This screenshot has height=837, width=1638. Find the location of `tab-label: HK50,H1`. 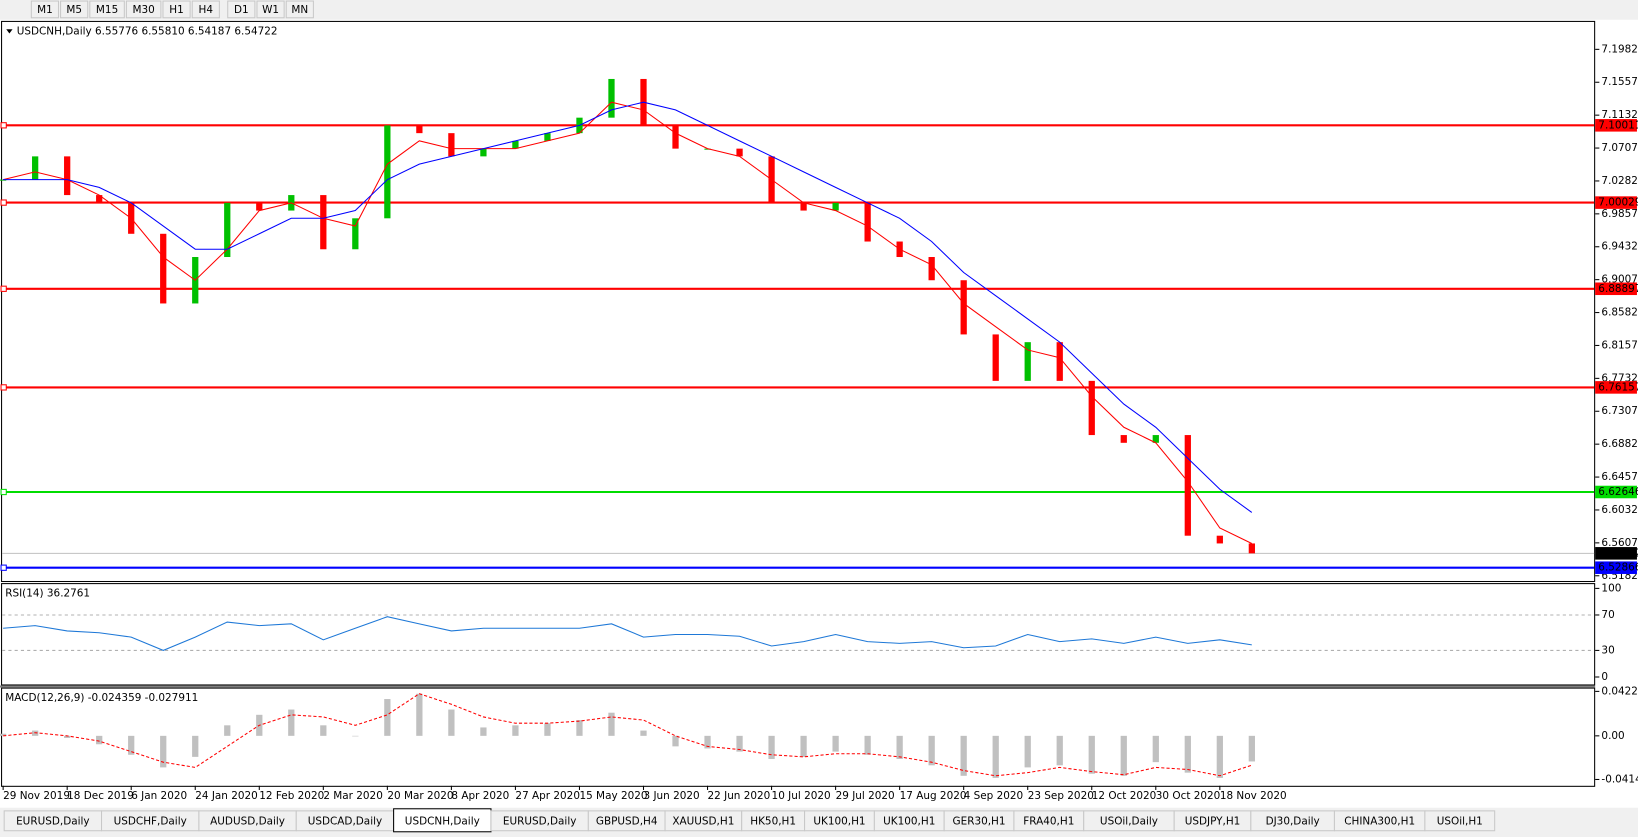

tab-label: HK50,H1 is located at coordinates (773, 821).